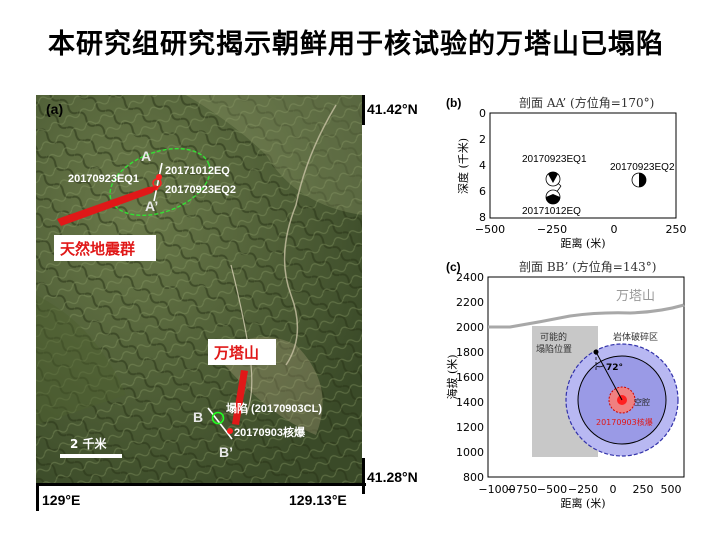 The image size is (712, 539). I want to click on c-xtick: 250, so click(643, 489).